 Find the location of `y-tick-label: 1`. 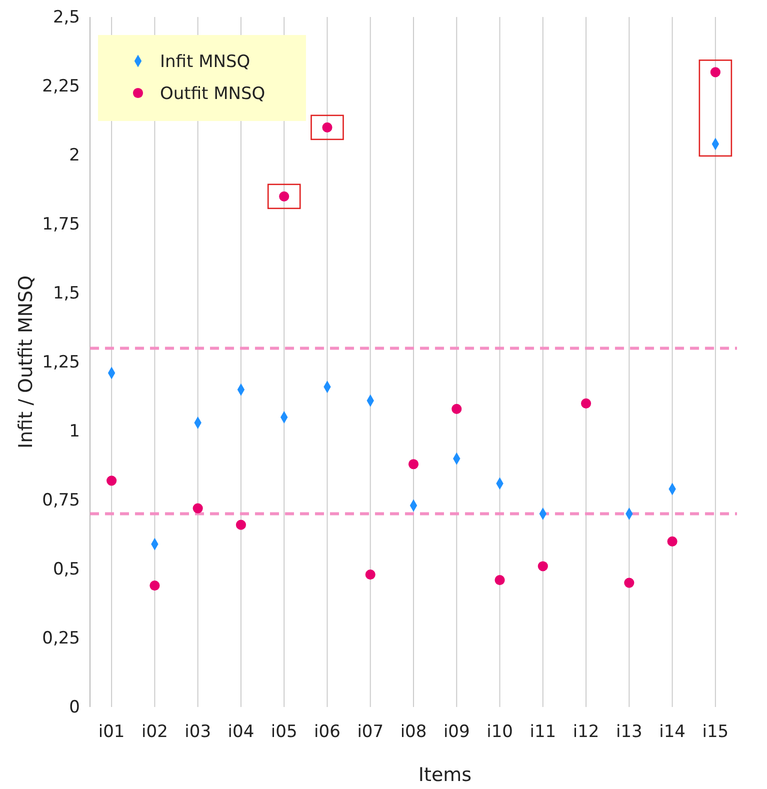

y-tick-label: 1 is located at coordinates (74, 431).